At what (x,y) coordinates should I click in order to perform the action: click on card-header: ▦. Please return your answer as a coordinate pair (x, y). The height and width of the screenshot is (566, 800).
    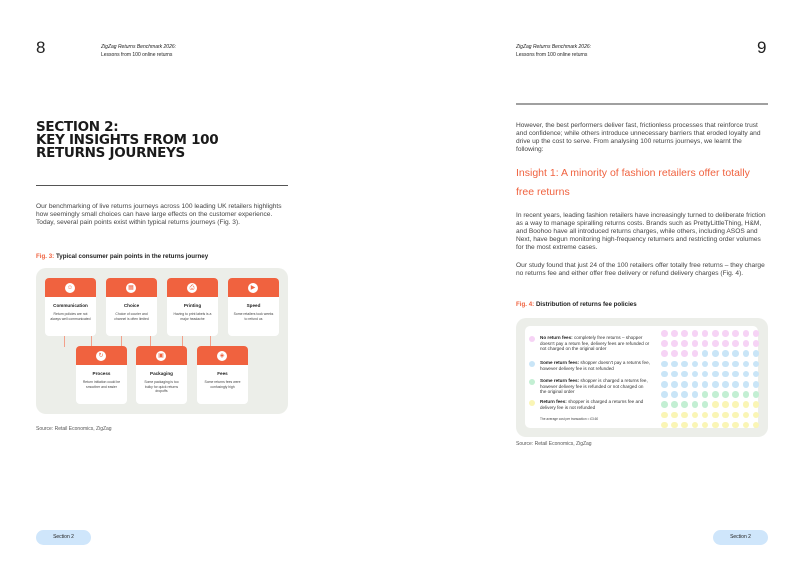
    Looking at the image, I should click on (131, 287).